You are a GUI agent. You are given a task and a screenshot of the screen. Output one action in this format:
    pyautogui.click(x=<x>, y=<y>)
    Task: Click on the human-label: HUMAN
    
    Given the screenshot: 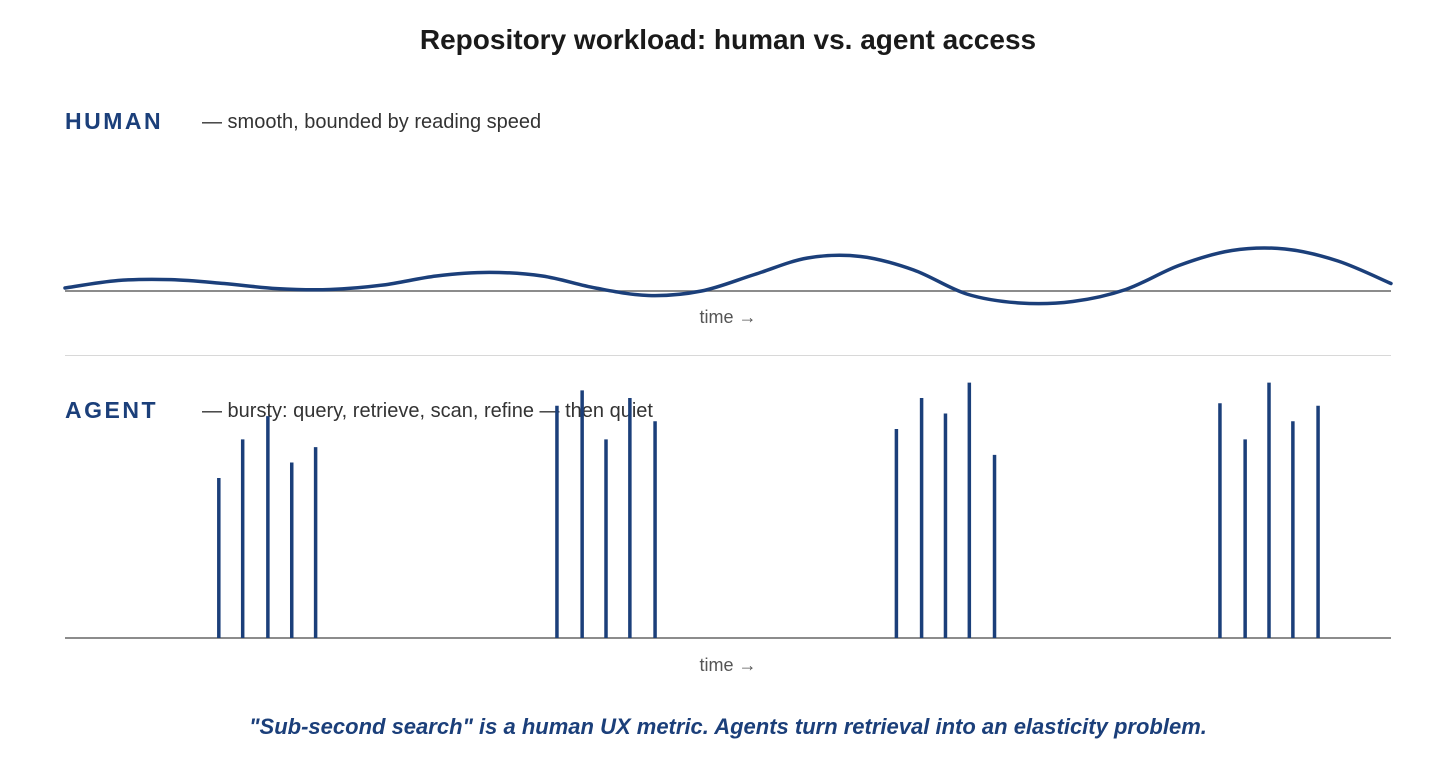 What is the action you would take?
    pyautogui.click(x=114, y=121)
    